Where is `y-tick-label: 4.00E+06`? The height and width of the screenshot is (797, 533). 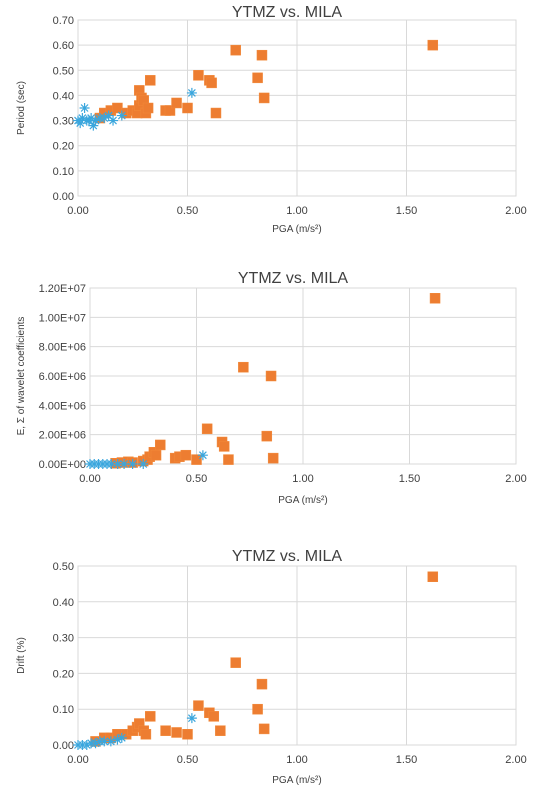 y-tick-label: 4.00E+06 is located at coordinates (62, 406).